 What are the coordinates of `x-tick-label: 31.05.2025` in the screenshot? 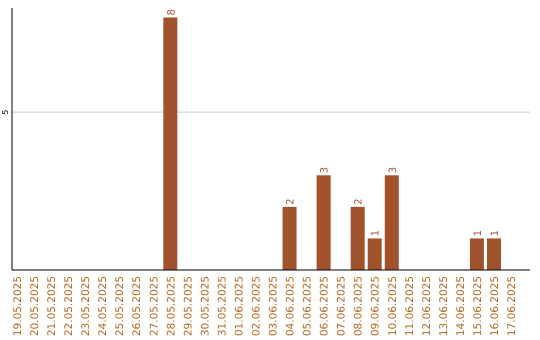 It's located at (222, 306).